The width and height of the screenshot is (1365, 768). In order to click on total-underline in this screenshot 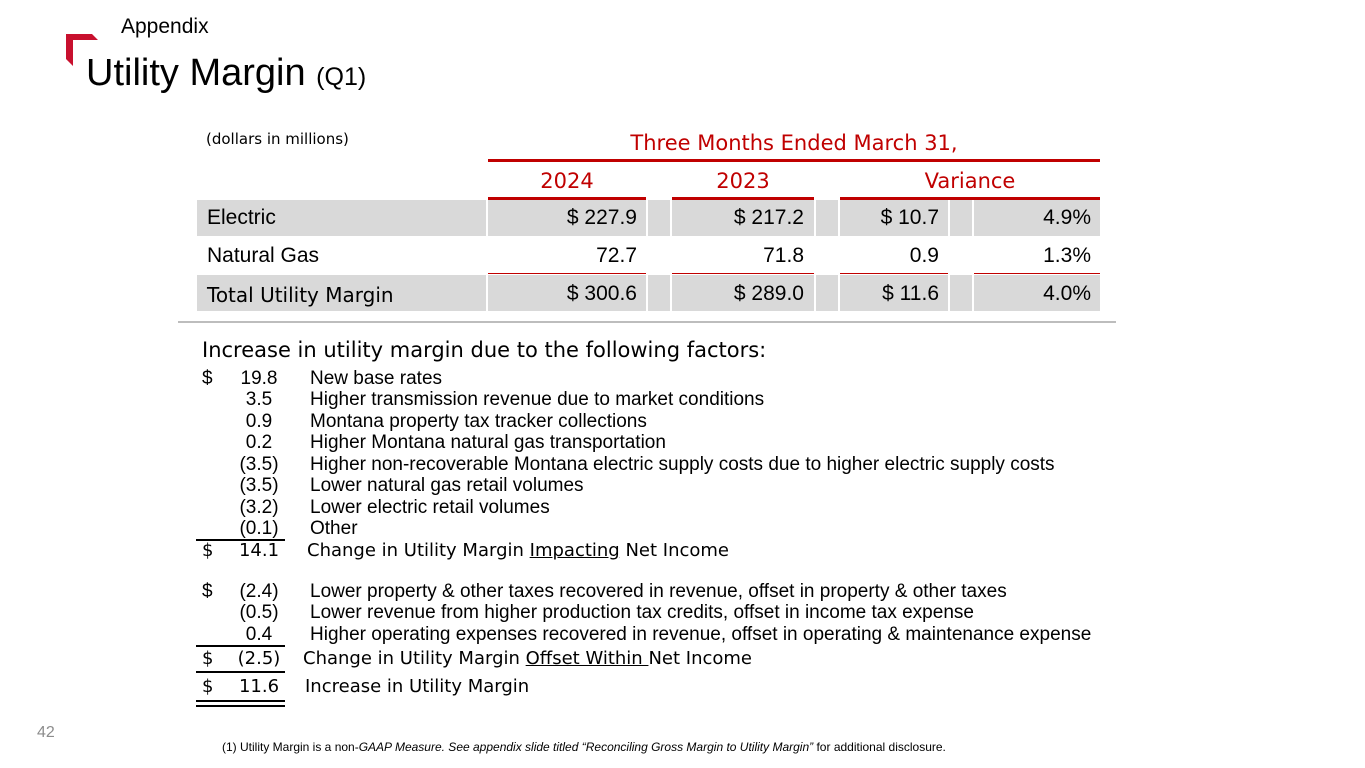, I will do `click(240, 672)`.